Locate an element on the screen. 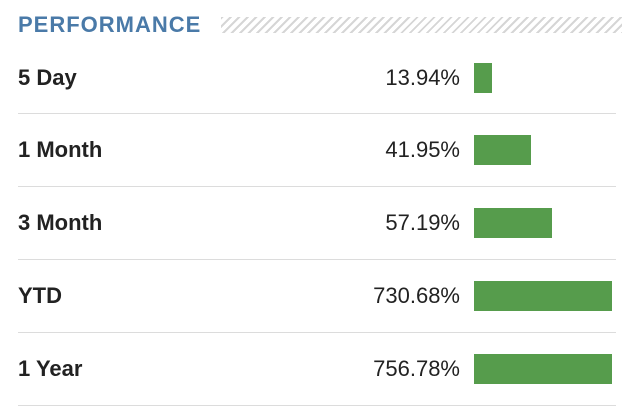  period-label: 1 Month is located at coordinates (60, 149).